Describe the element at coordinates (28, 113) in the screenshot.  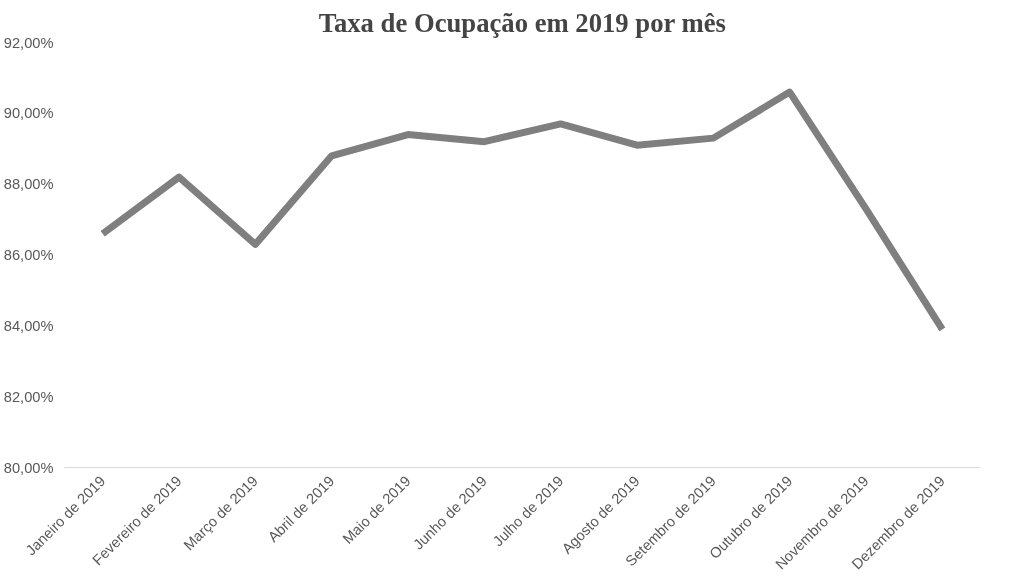
I see `y-tick-label: 90,00%` at that location.